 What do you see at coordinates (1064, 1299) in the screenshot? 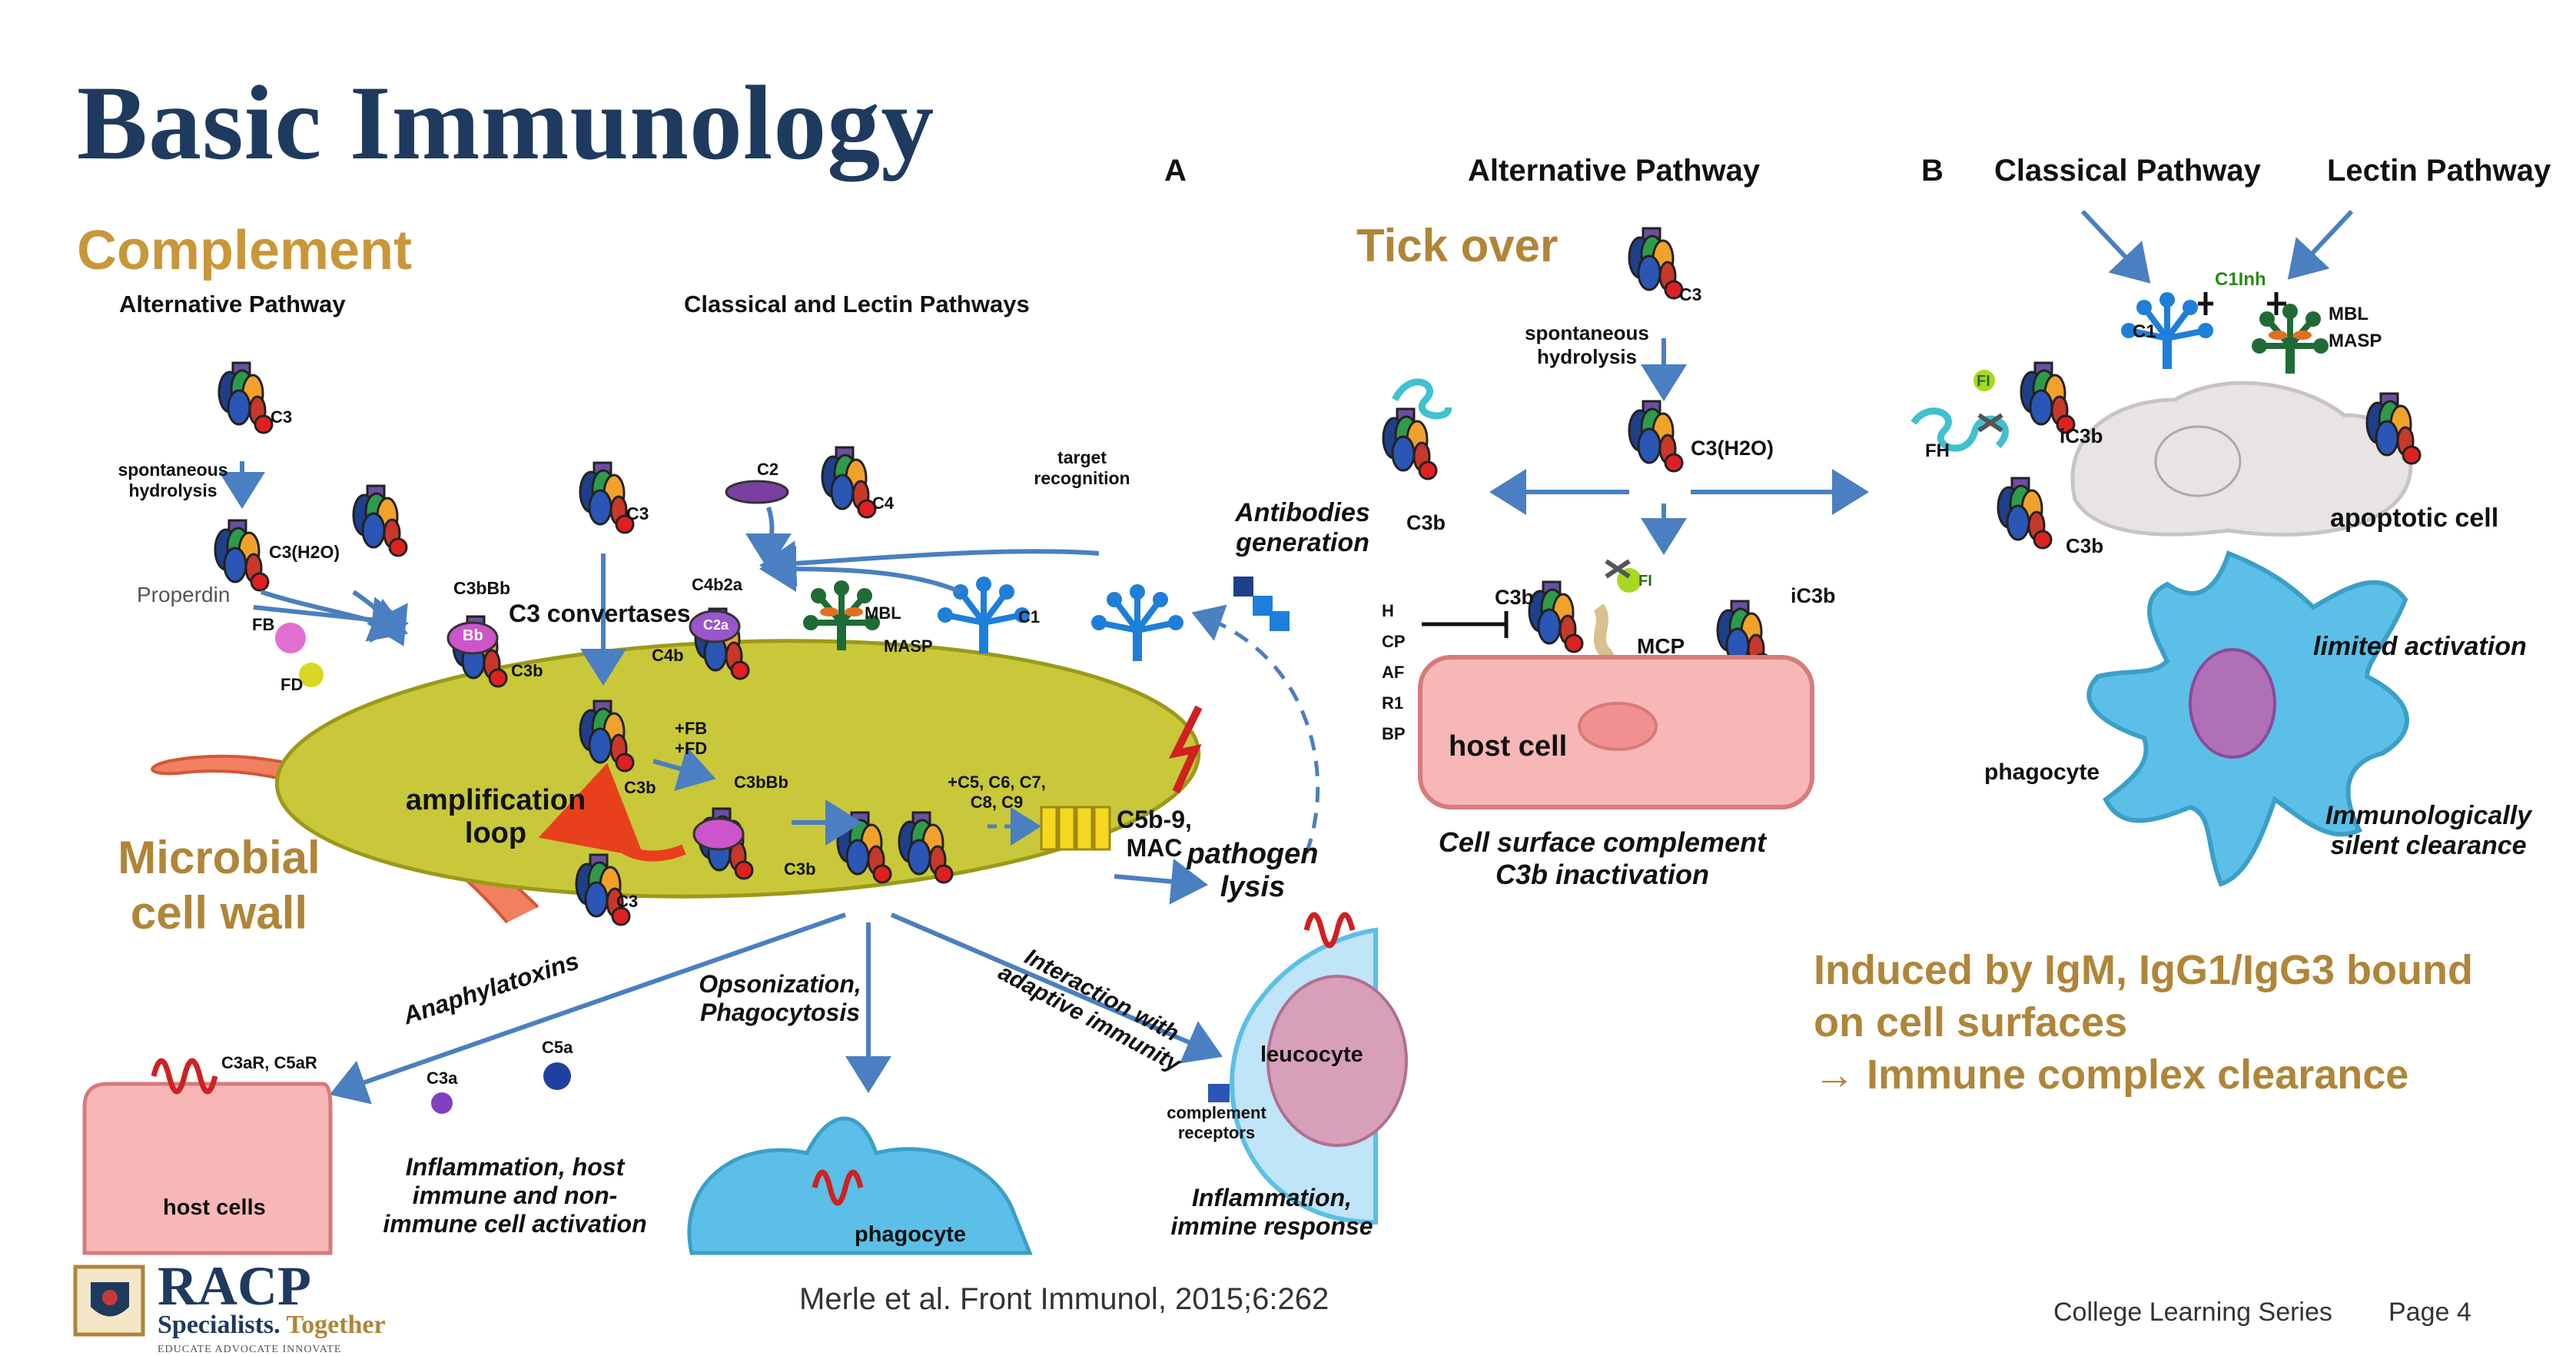
I see `citation: Merle et al. Front Immunol, 2015;6:262` at bounding box center [1064, 1299].